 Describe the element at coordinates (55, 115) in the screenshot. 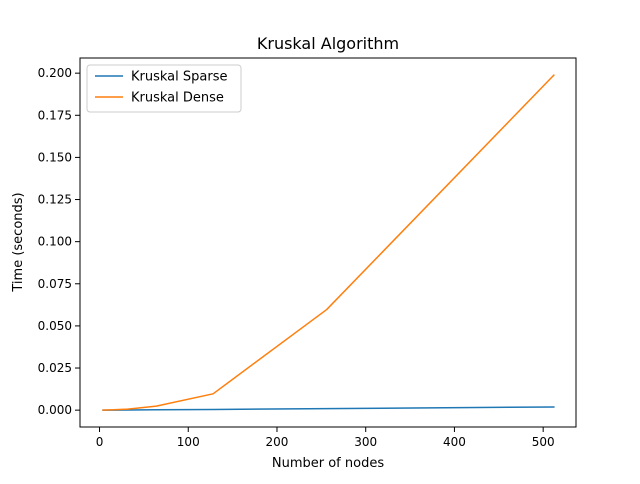

I see `y-tick-label: 0.175` at that location.